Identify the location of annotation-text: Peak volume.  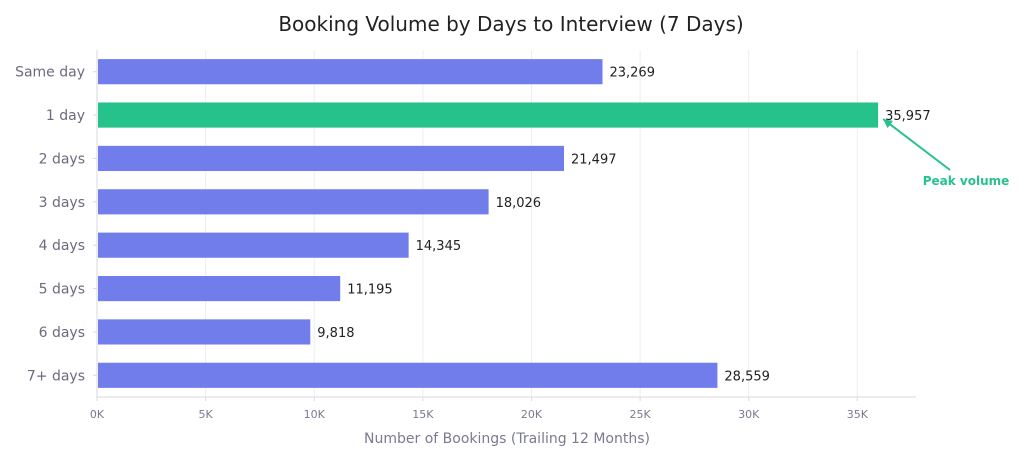
(966, 181).